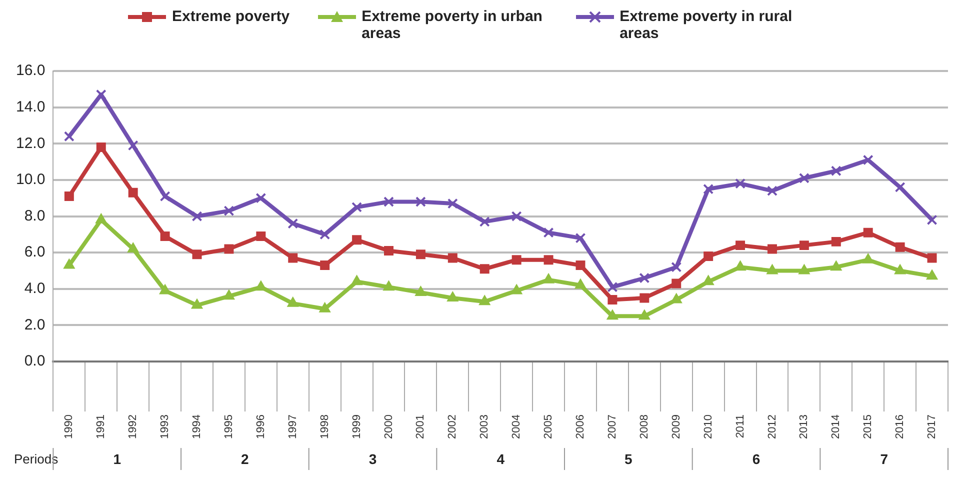  Describe the element at coordinates (868, 427) in the screenshot. I see `x-tick-label: 2015` at that location.